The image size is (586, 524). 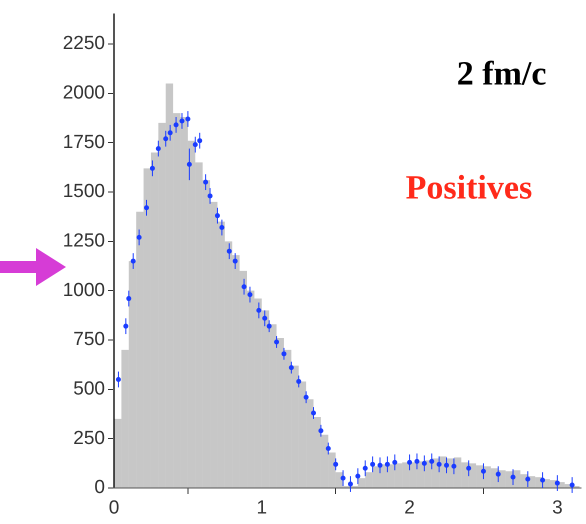 I want to click on x-tick-label: 1, so click(x=262, y=508).